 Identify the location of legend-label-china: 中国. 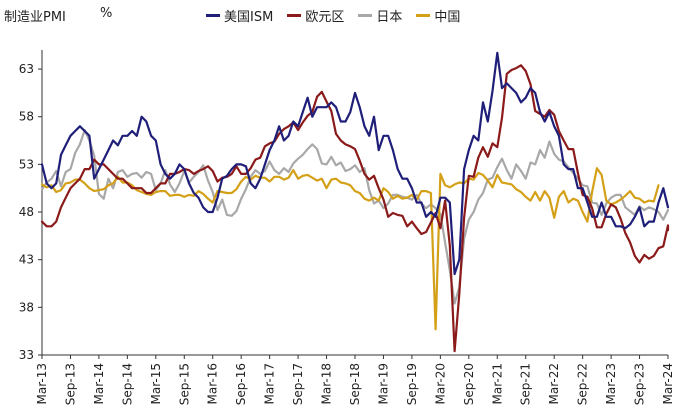
(447, 17).